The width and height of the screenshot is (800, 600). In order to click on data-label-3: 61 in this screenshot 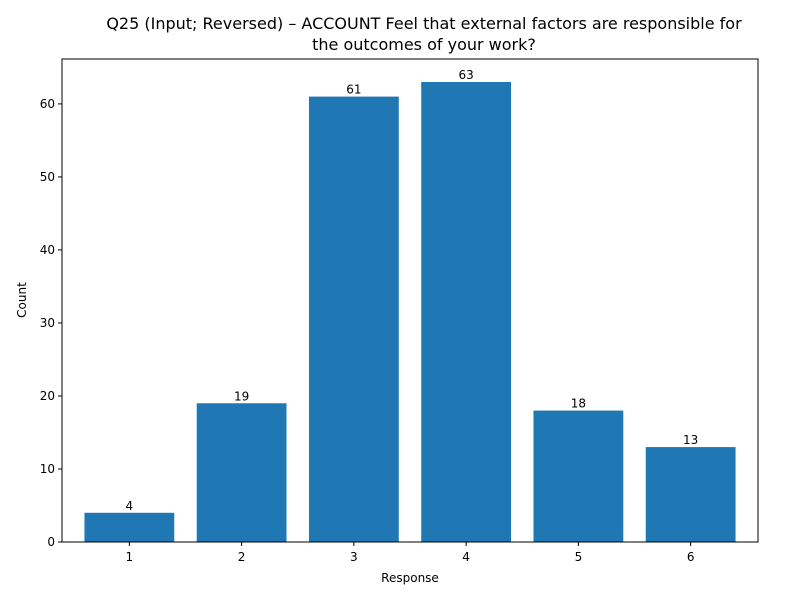, I will do `click(353, 90)`.